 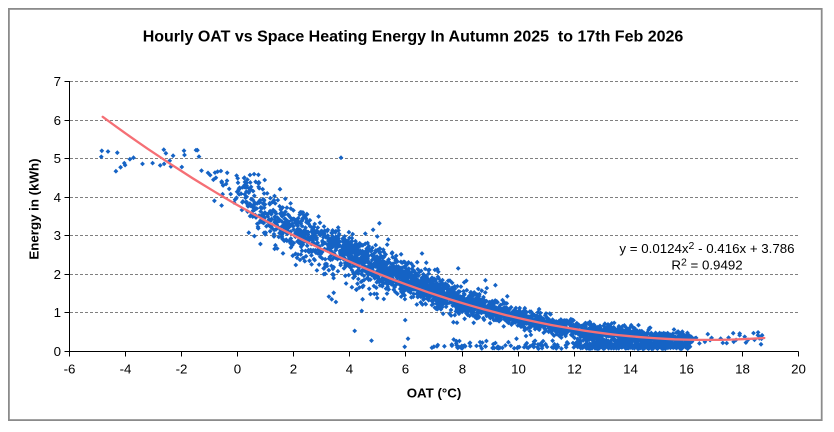 What do you see at coordinates (34, 208) in the screenshot?
I see `svg-text: Energy in (kWh)` at bounding box center [34, 208].